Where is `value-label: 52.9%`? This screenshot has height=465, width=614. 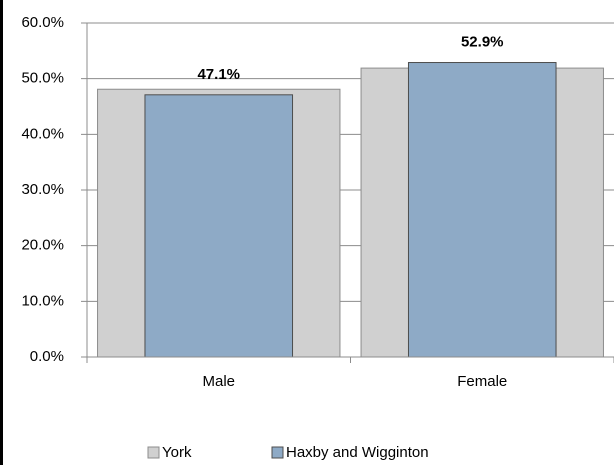 value-label: 52.9% is located at coordinates (482, 41).